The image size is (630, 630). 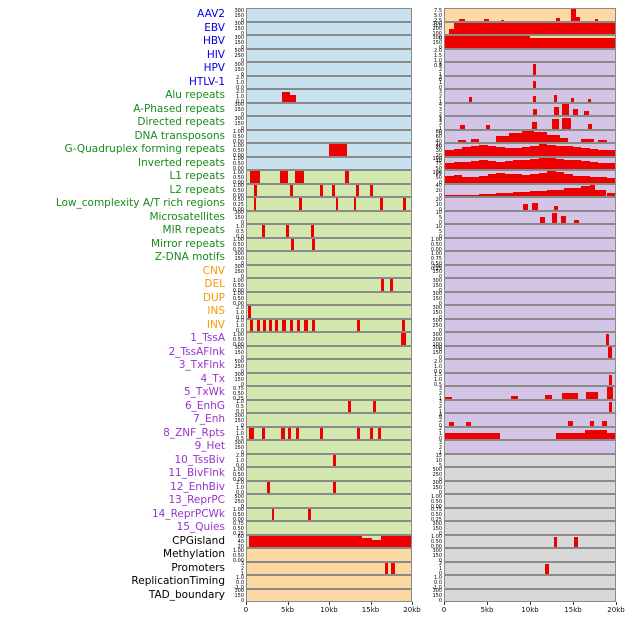 What do you see at coordinates (209, 446) in the screenshot?
I see `track-label: 9_Het` at bounding box center [209, 446].